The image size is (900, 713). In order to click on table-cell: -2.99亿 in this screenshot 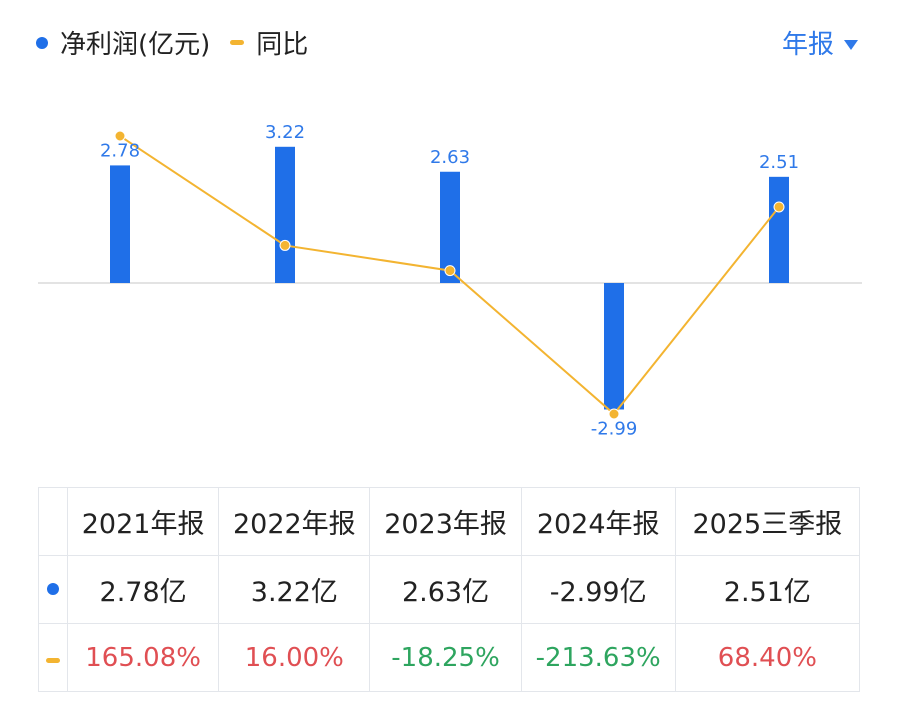, I will do `click(598, 589)`.